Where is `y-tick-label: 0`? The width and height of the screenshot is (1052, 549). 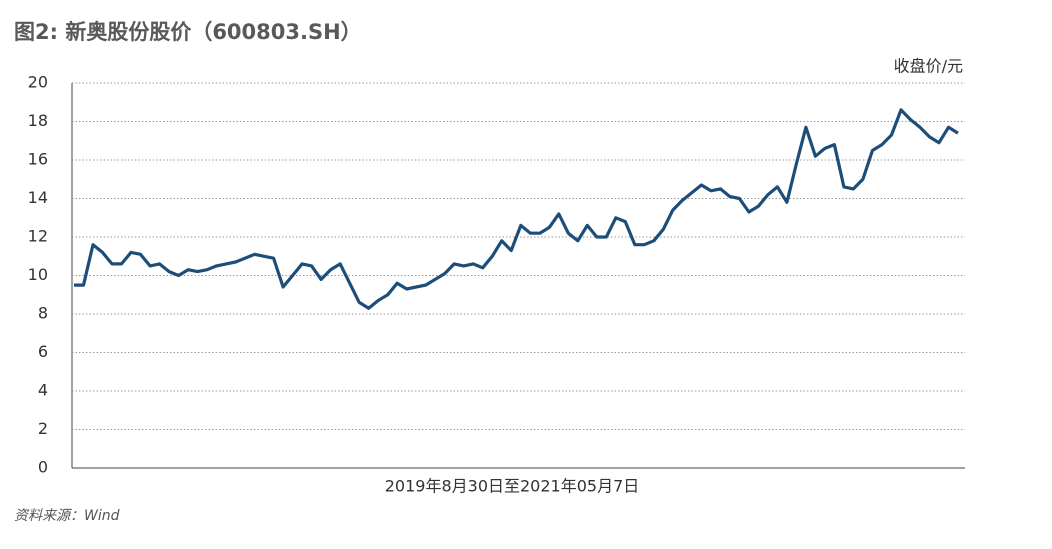
y-tick-label: 0 is located at coordinates (43, 467).